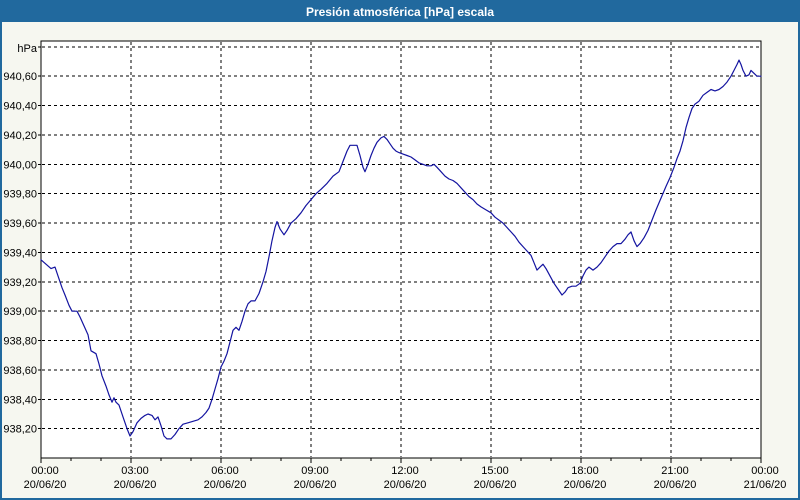 The width and height of the screenshot is (800, 500). What do you see at coordinates (225, 471) in the screenshot?
I see `x-tick-time-label: 06:00` at bounding box center [225, 471].